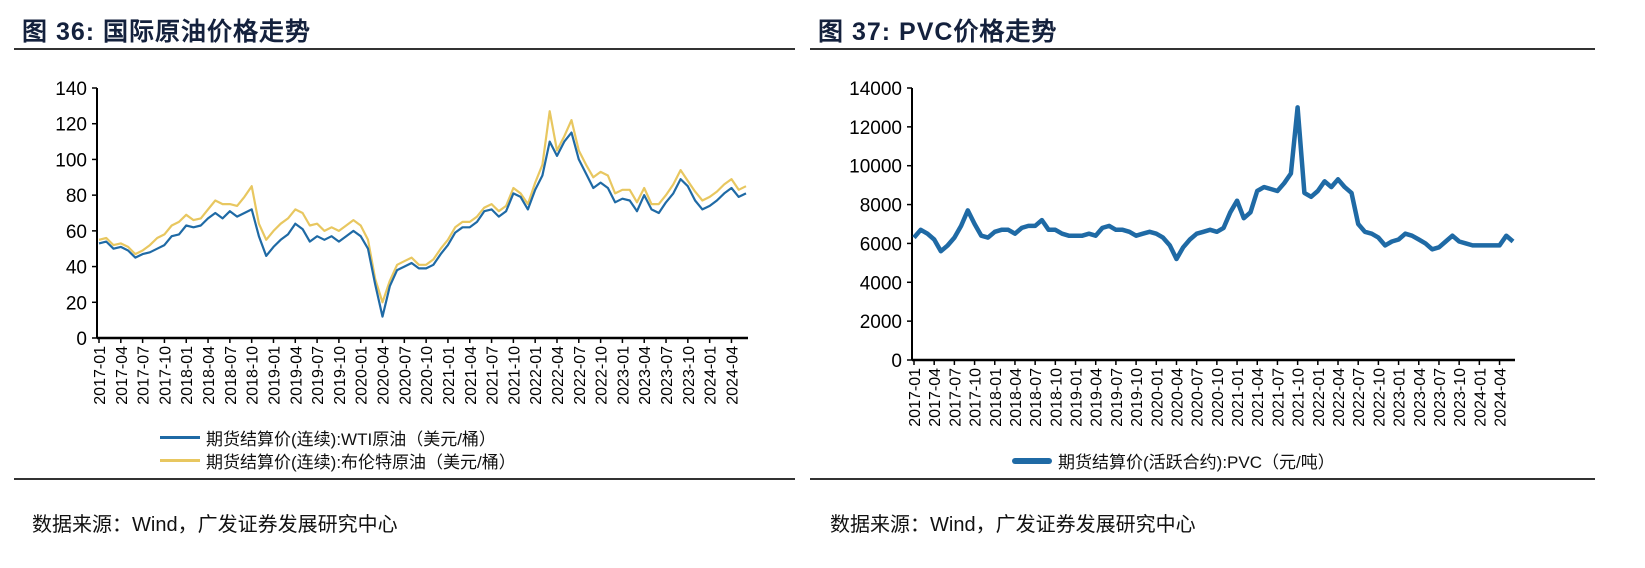  I want to click on right-source-note: 数据来源：Wind，广发证券发展研究中心, so click(1013, 525).